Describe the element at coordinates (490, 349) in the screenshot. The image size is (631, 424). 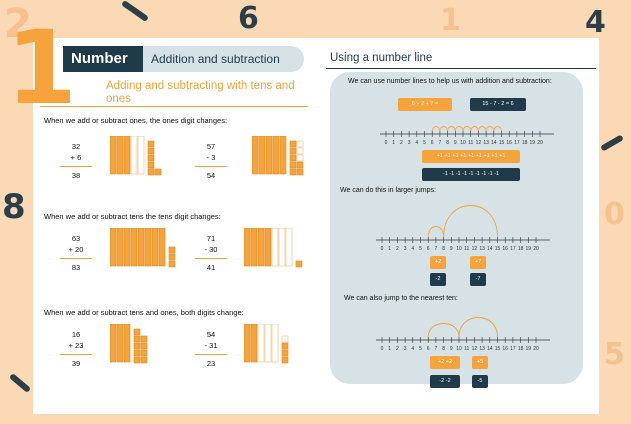
I see `tick-label: 14` at that location.